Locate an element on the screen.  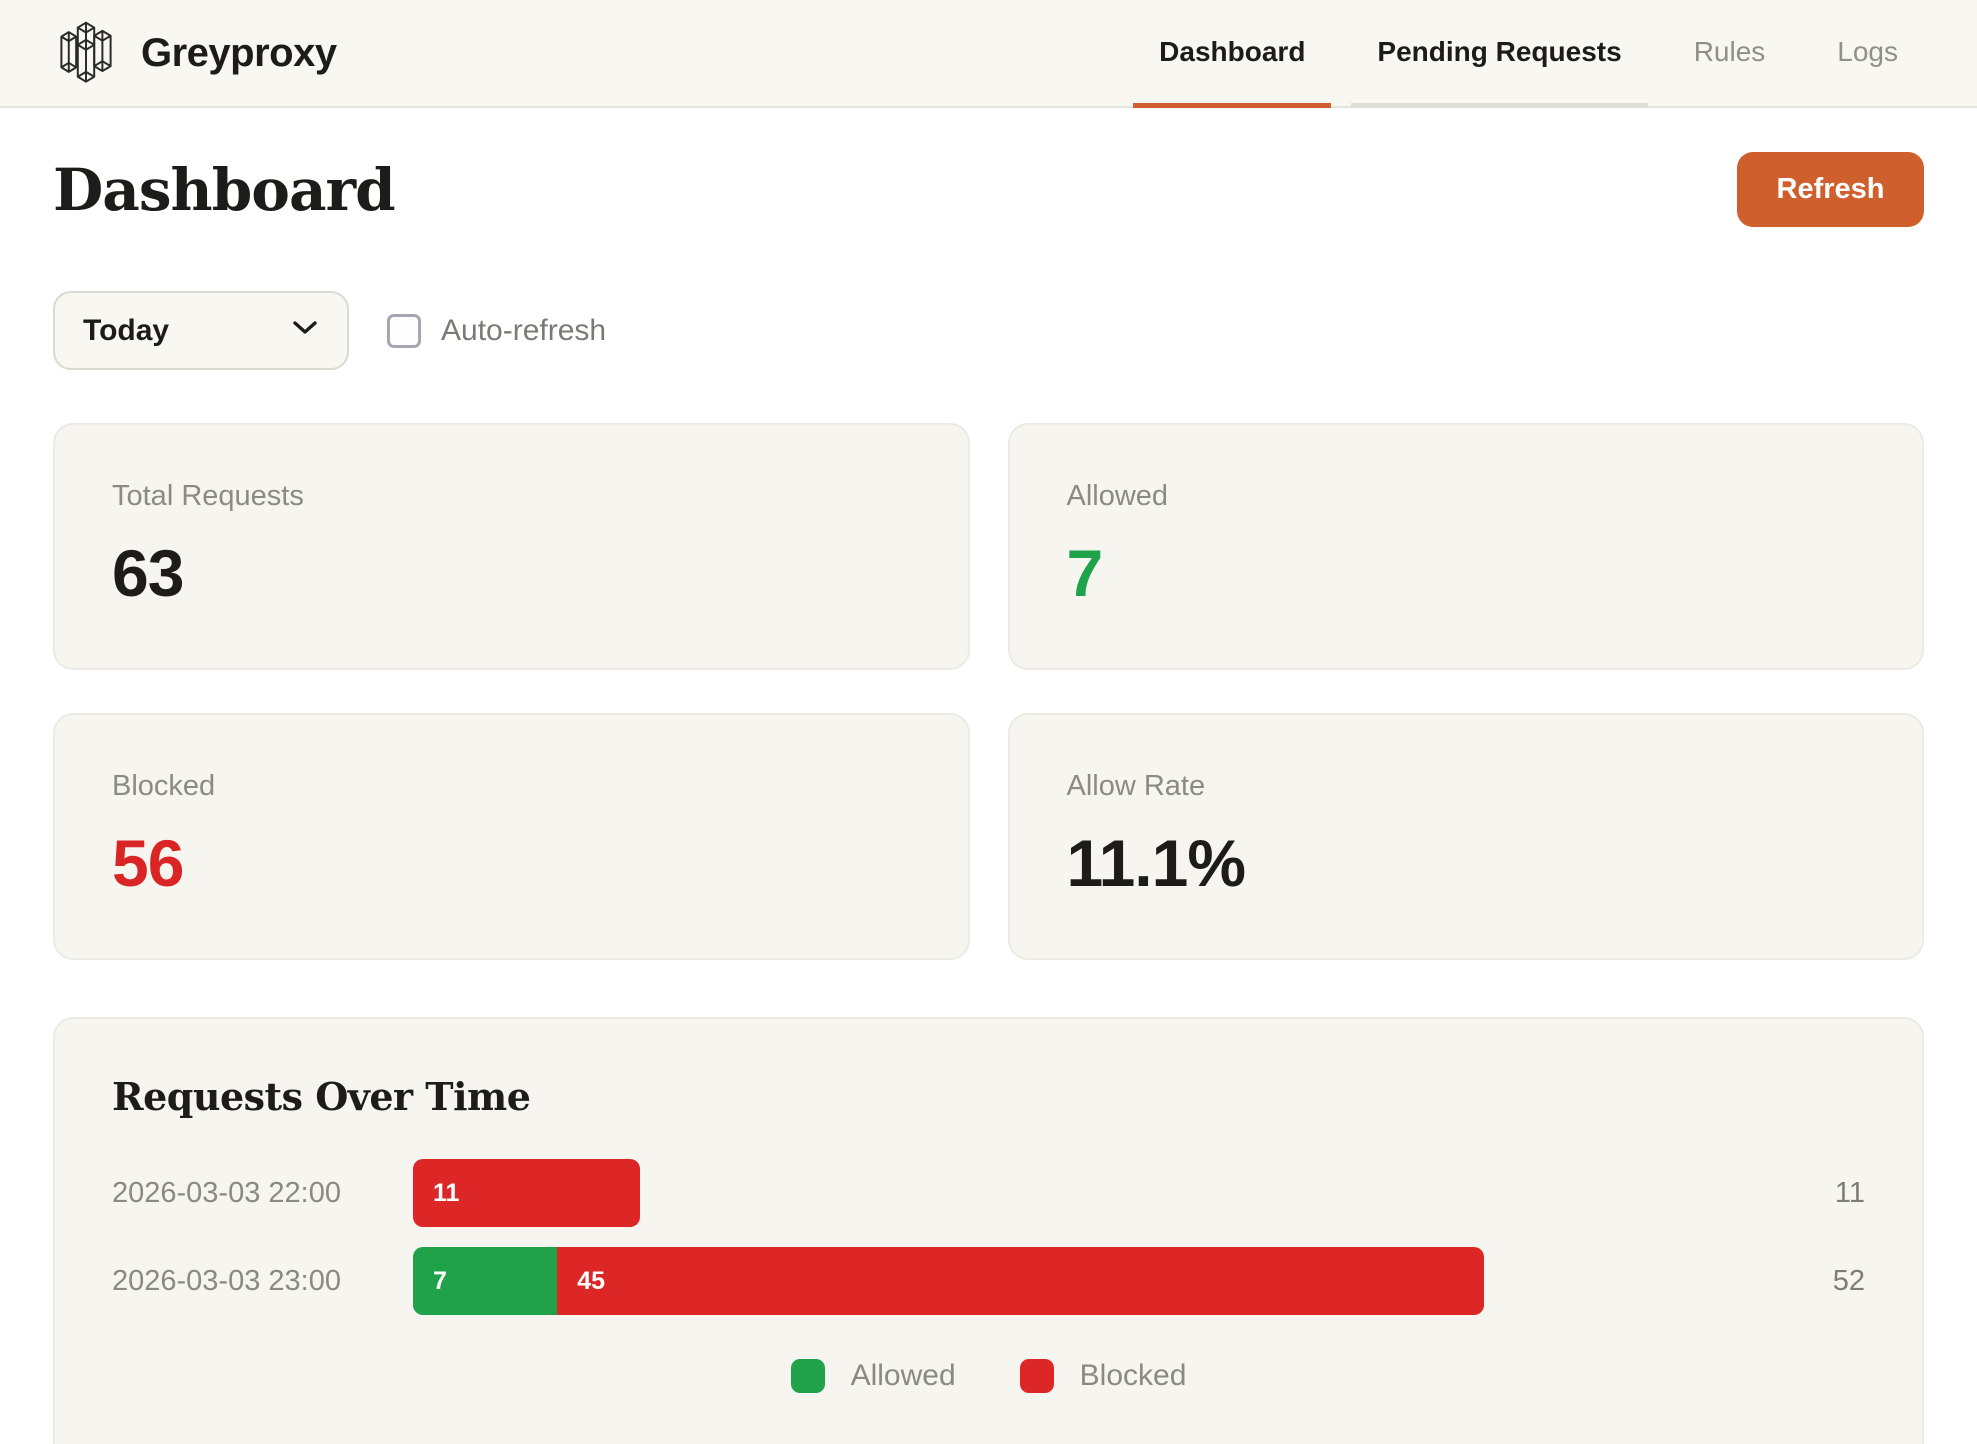
legend-swatch-allowed-icon is located at coordinates (807, 1376).